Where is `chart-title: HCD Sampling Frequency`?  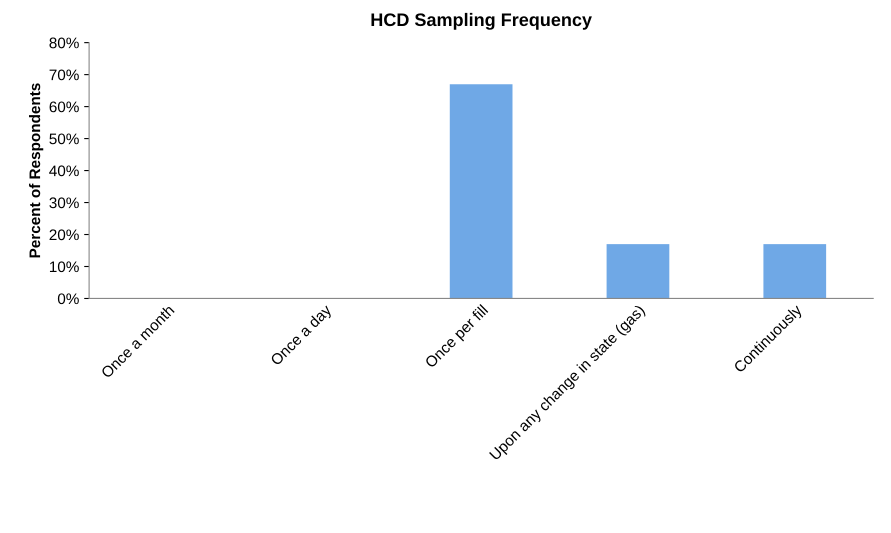
chart-title: HCD Sampling Frequency is located at coordinates (481, 21).